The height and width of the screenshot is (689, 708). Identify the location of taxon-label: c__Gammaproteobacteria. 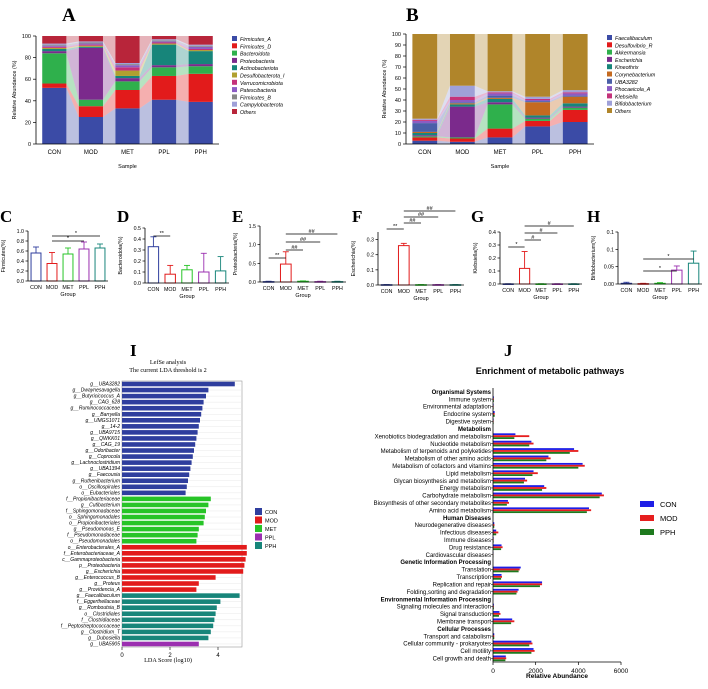
(91, 560).